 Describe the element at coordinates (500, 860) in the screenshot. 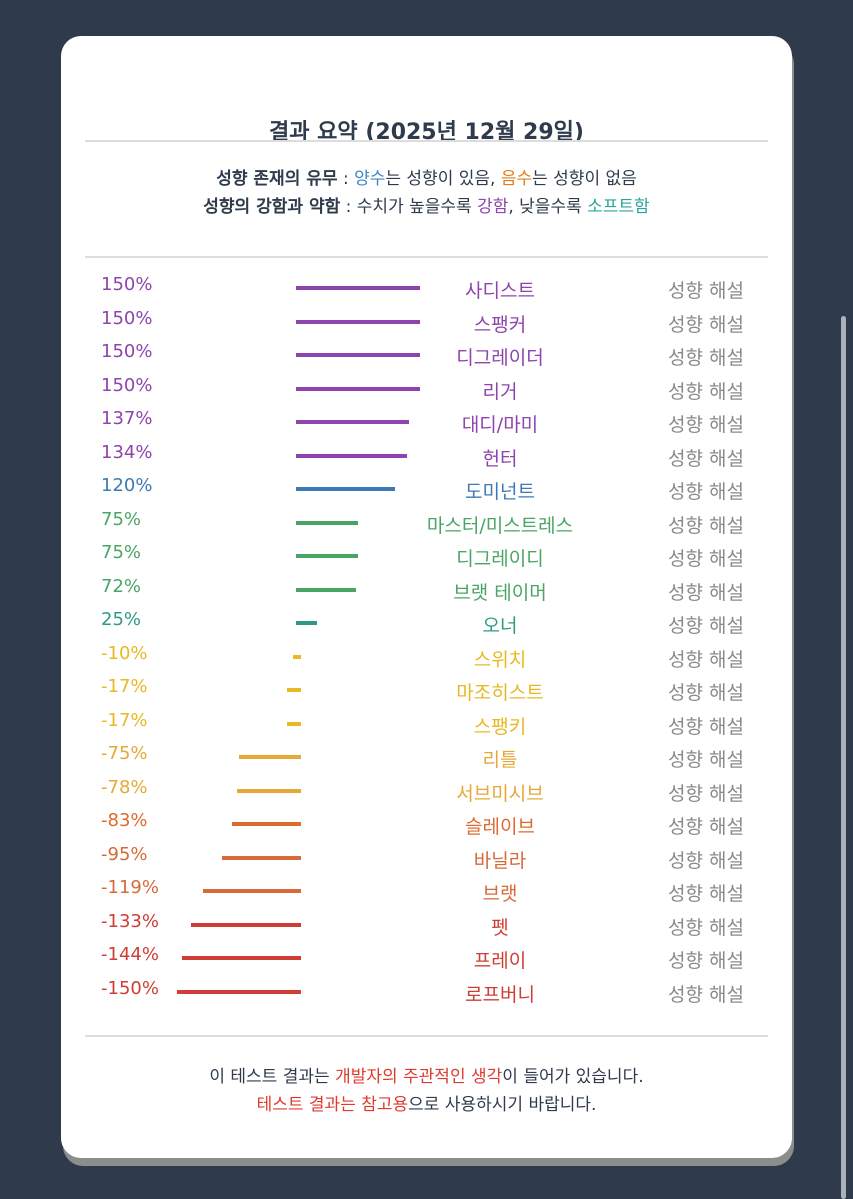

I see `trait-name: 바닐라` at that location.